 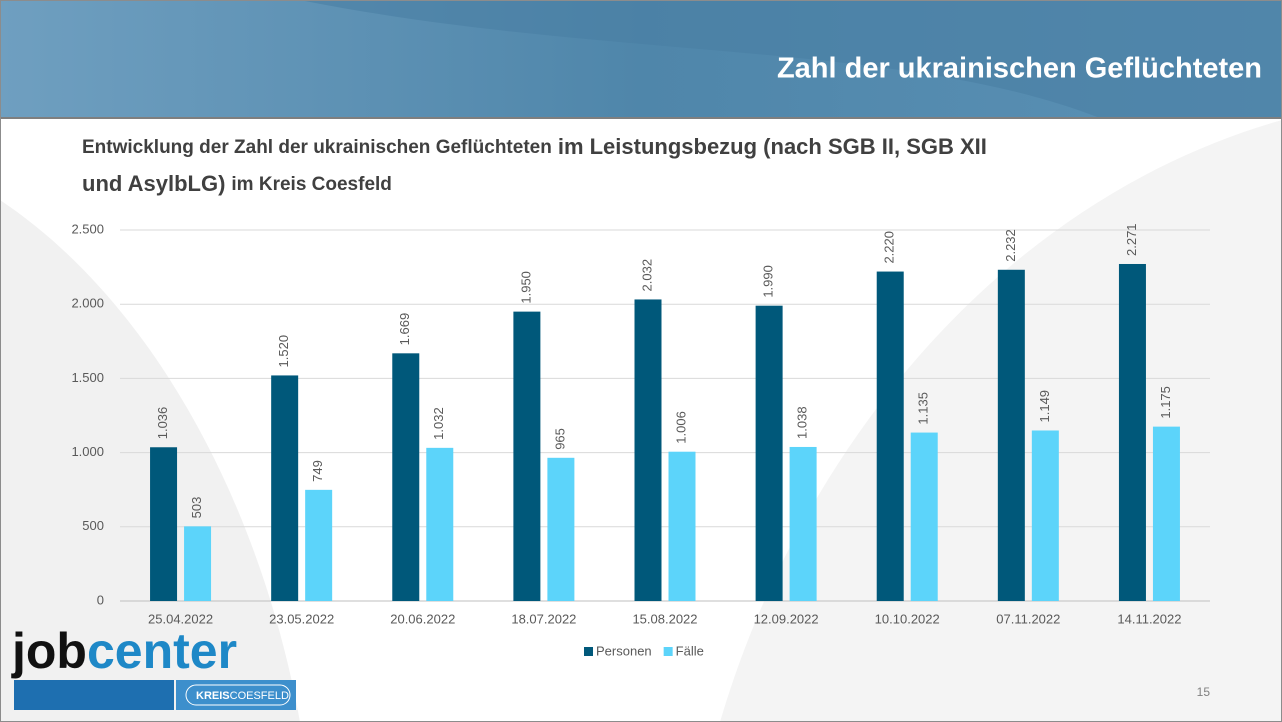 I want to click on value-label: 1.135, so click(x=923, y=408).